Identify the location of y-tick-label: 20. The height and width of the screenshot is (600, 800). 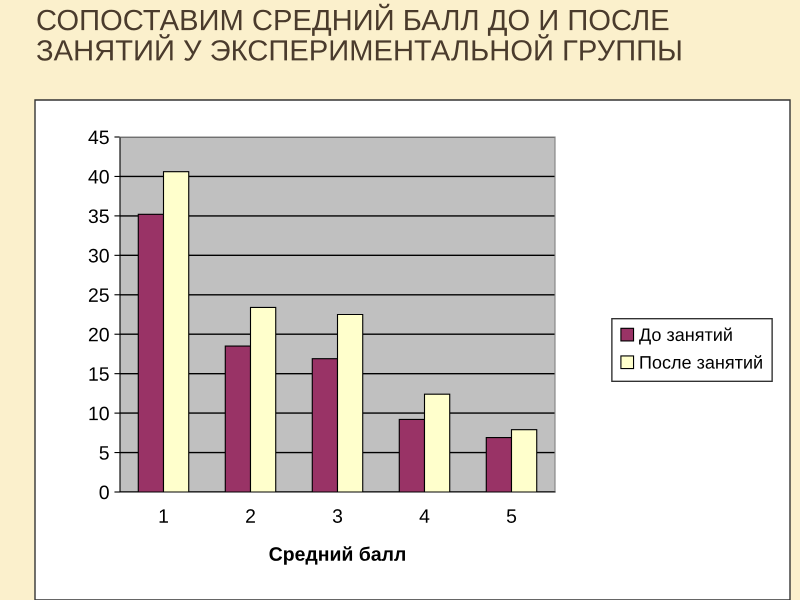
(98, 335).